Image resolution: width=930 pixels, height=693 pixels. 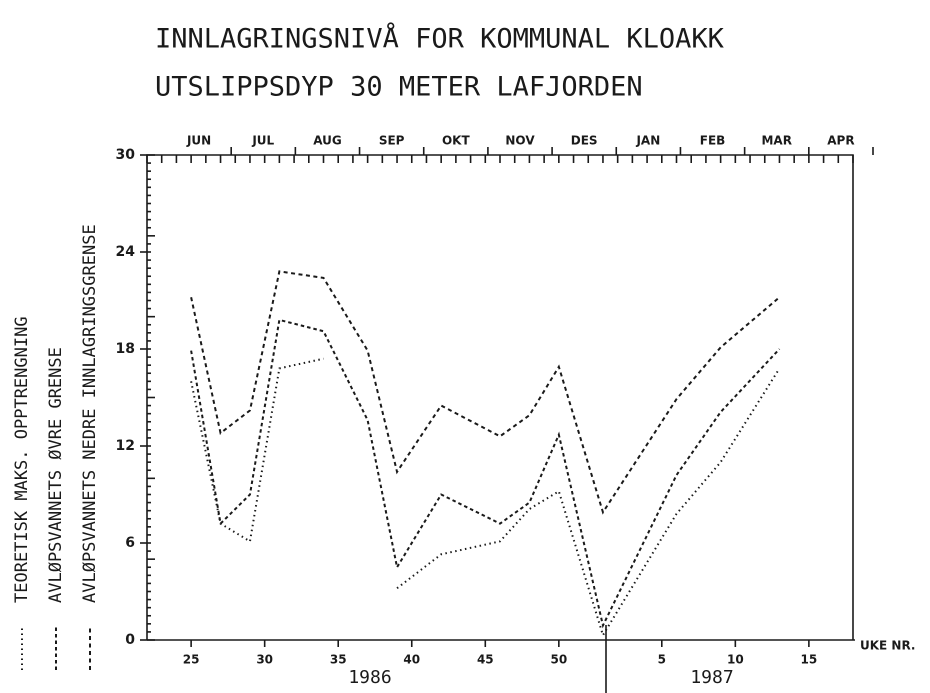 I want to click on x-tick-label: 40, so click(x=411, y=660).